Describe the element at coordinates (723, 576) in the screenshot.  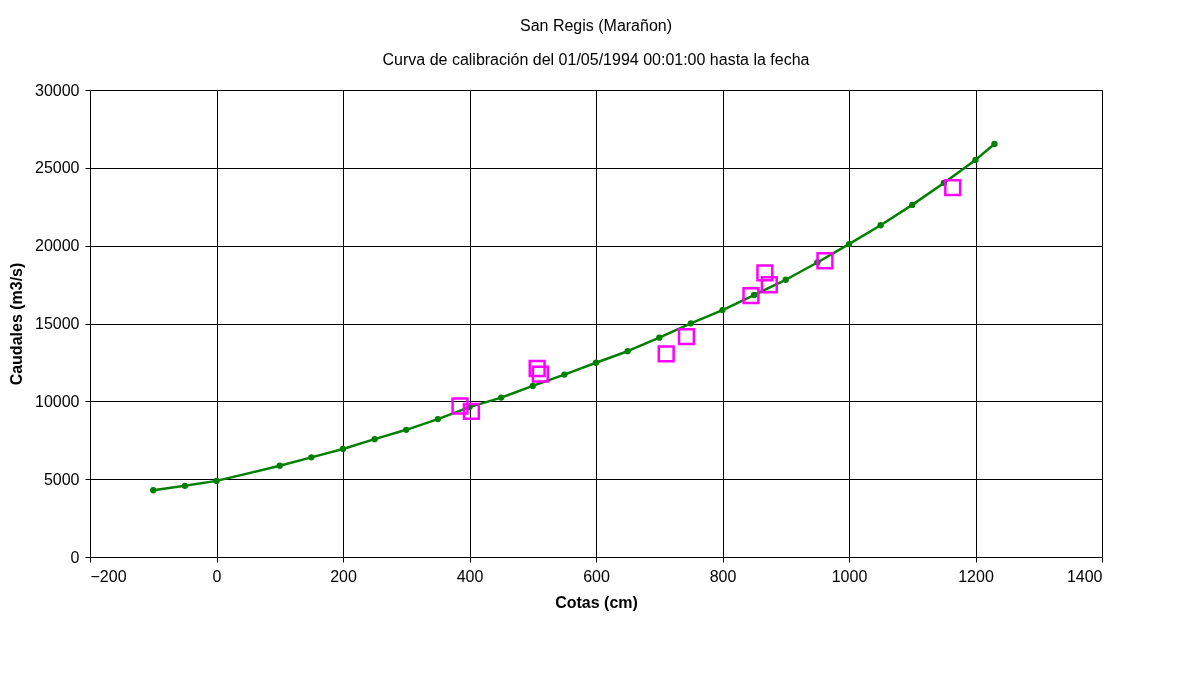
I see `x-tick-label: 800` at that location.